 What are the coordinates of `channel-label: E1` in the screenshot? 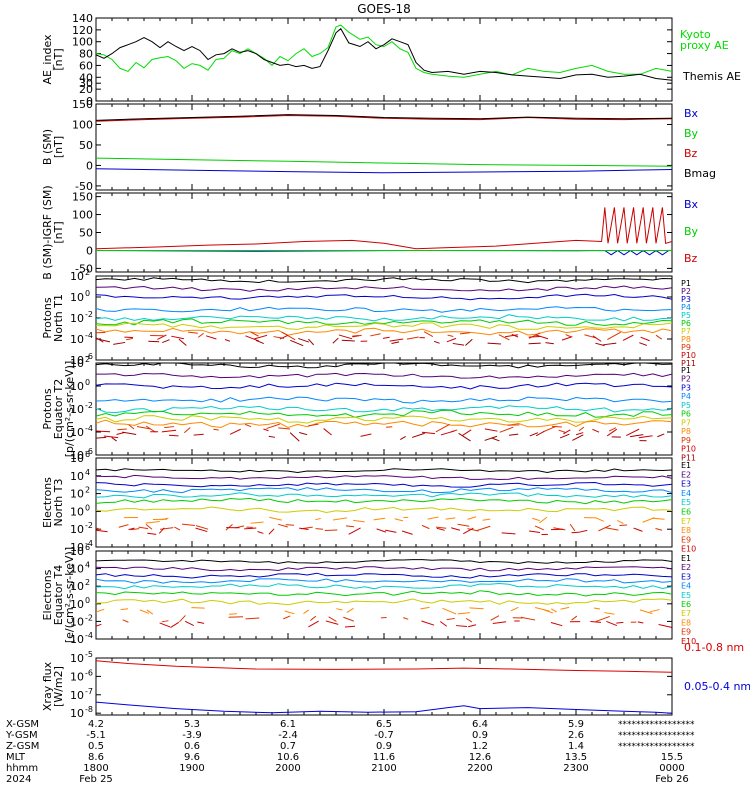 It's located at (686, 558).